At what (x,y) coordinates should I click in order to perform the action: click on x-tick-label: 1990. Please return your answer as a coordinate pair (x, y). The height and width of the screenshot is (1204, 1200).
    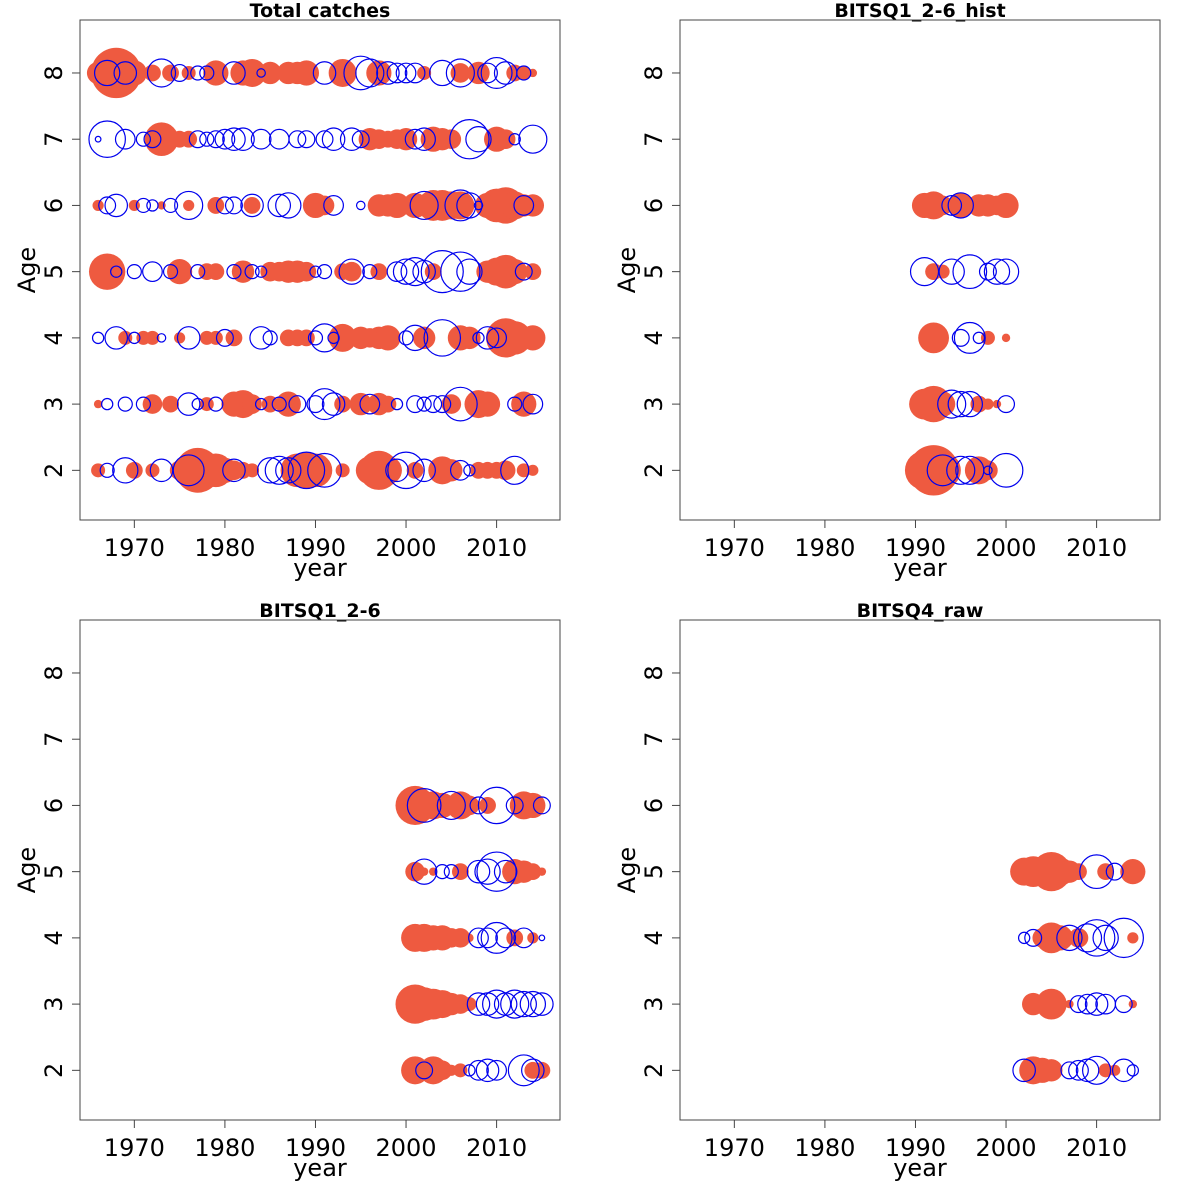
    Looking at the image, I should click on (915, 548).